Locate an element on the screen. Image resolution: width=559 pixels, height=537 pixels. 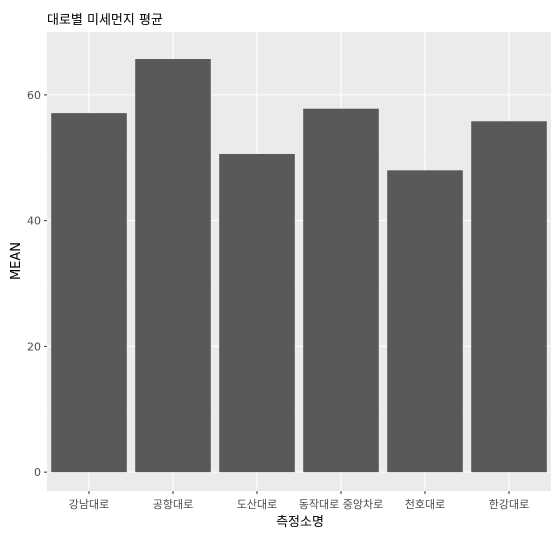
x-tick-label: 천호대로 is located at coordinates (425, 504).